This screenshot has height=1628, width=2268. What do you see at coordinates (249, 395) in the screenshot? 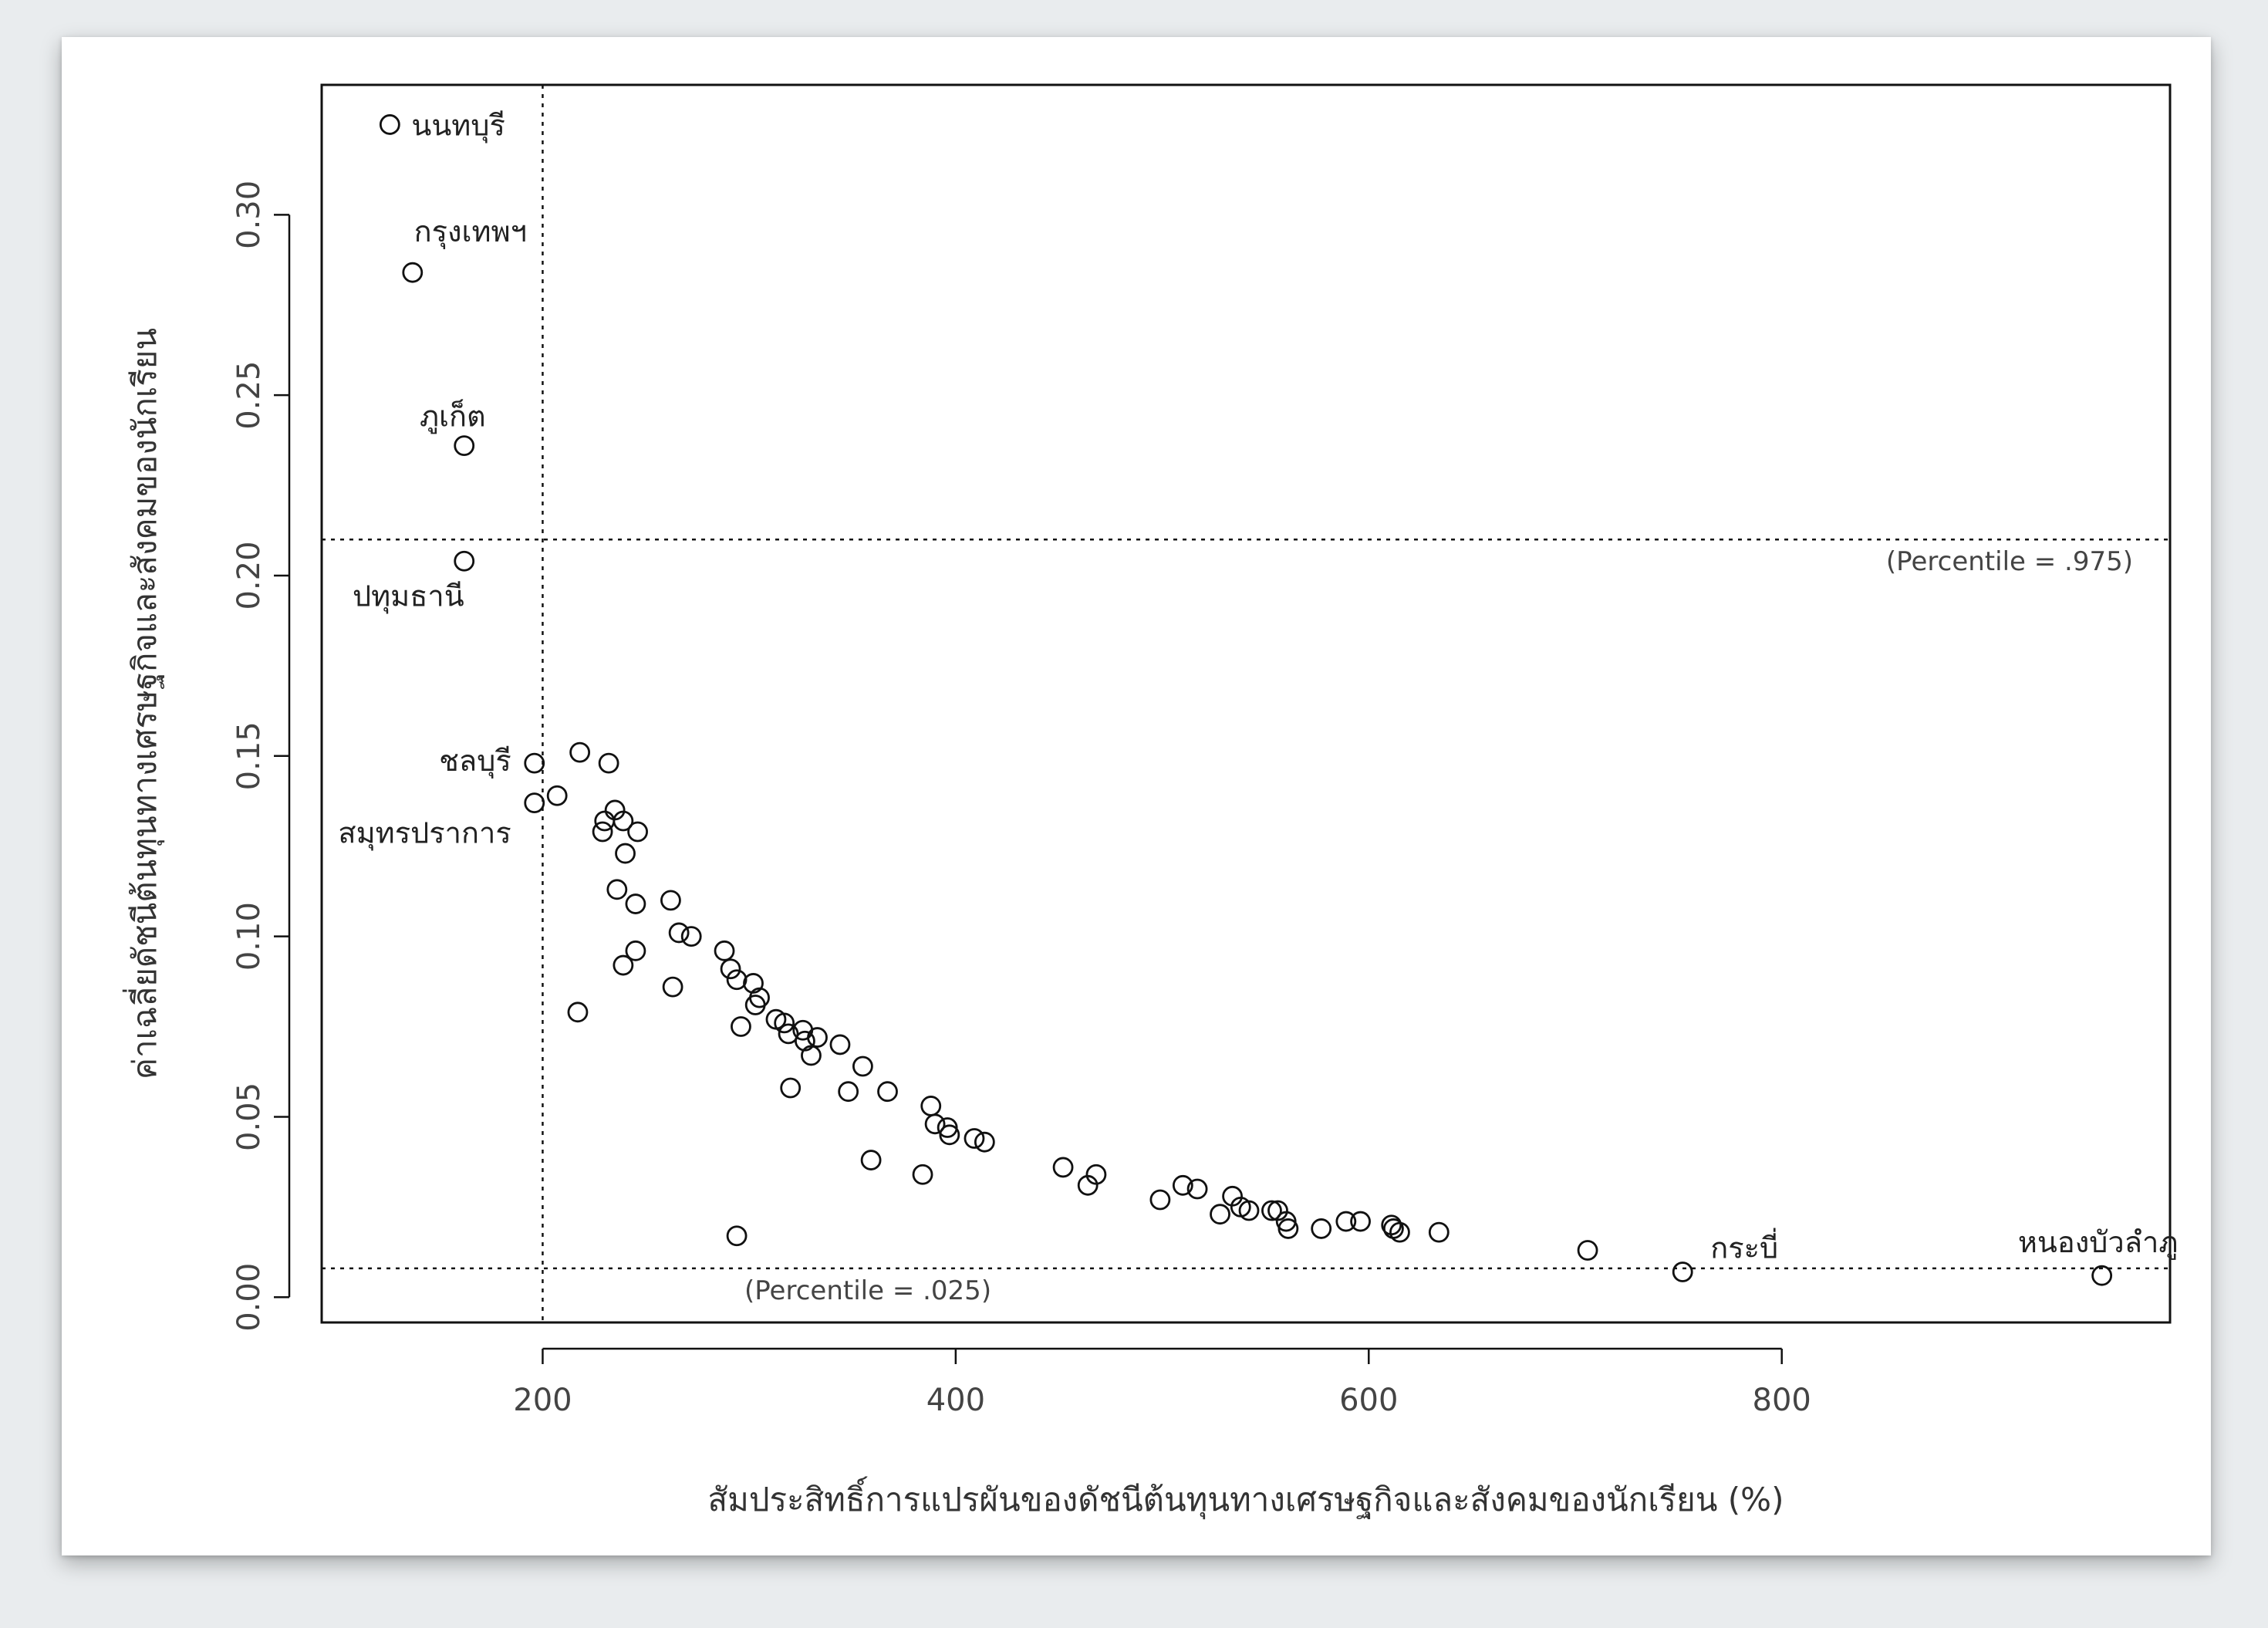
I see `y-tick-label: 0.25` at bounding box center [249, 395].